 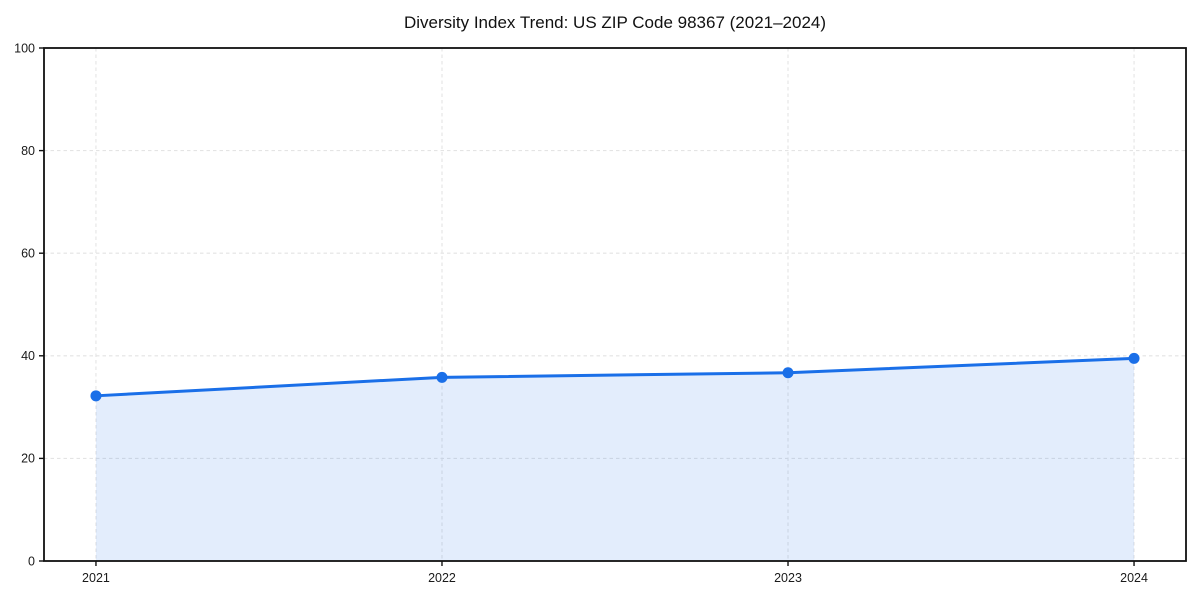 What do you see at coordinates (788, 578) in the screenshot?
I see `x-tick-label: 2023` at bounding box center [788, 578].